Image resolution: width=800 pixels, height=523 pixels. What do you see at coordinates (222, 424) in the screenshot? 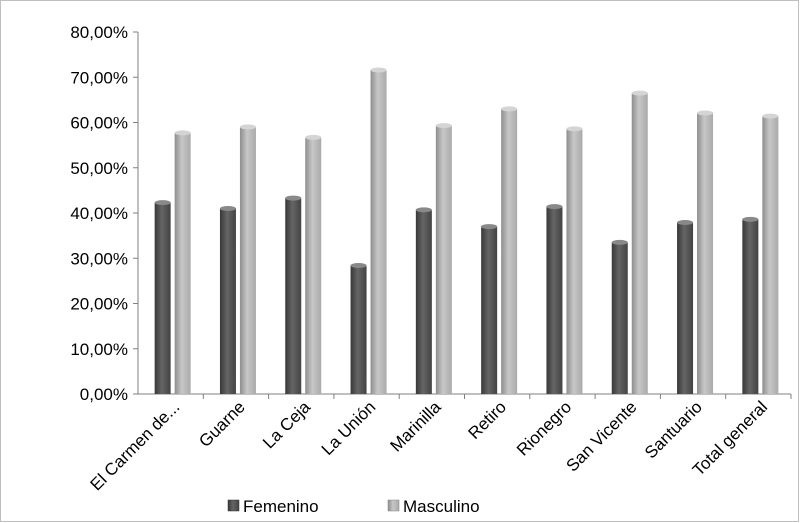
I see `x-tick-label: Guarne` at bounding box center [222, 424].